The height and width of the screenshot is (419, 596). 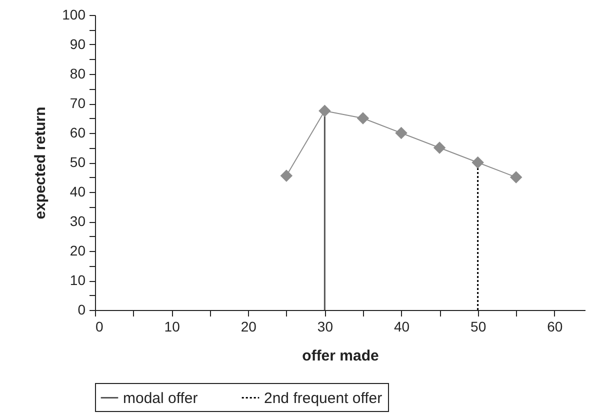 I want to click on legend-label: 2nd frequent offer, so click(x=323, y=398).